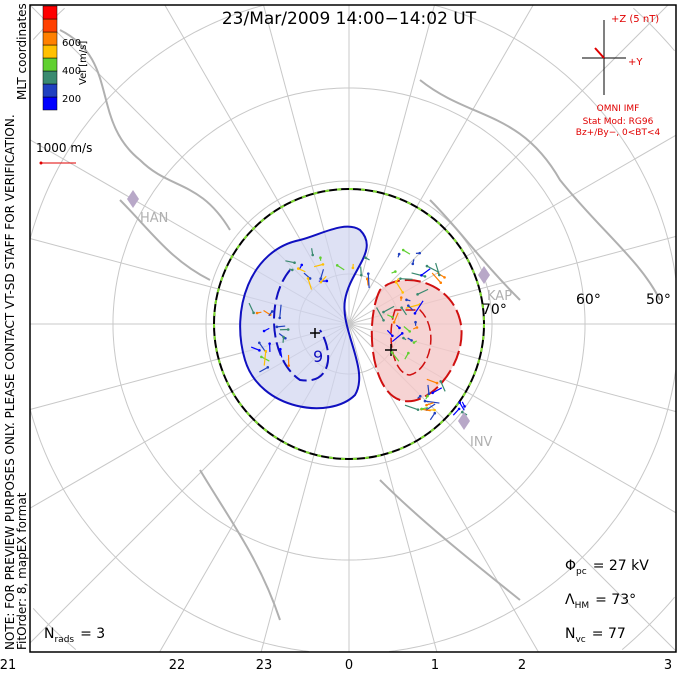  What do you see at coordinates (8, 665) in the screenshot?
I see `mlt-label: 21` at bounding box center [8, 665].